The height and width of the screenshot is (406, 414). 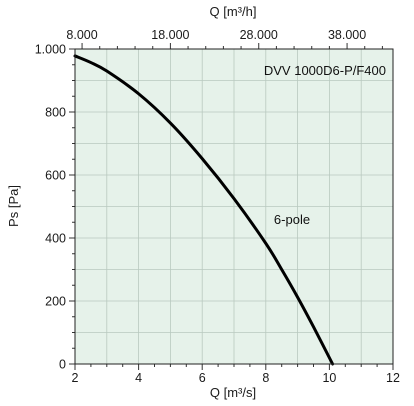 I want to click on top-axis-title: Q [m³/h], so click(x=233, y=11).